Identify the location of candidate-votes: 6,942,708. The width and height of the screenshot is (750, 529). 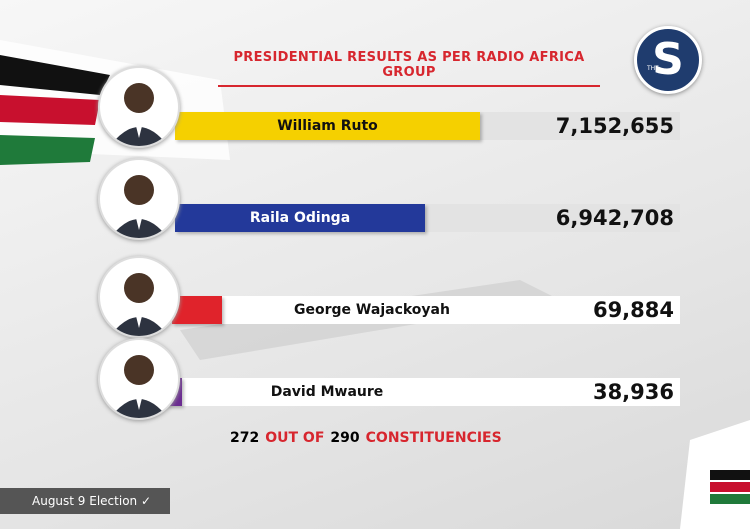
(610, 218).